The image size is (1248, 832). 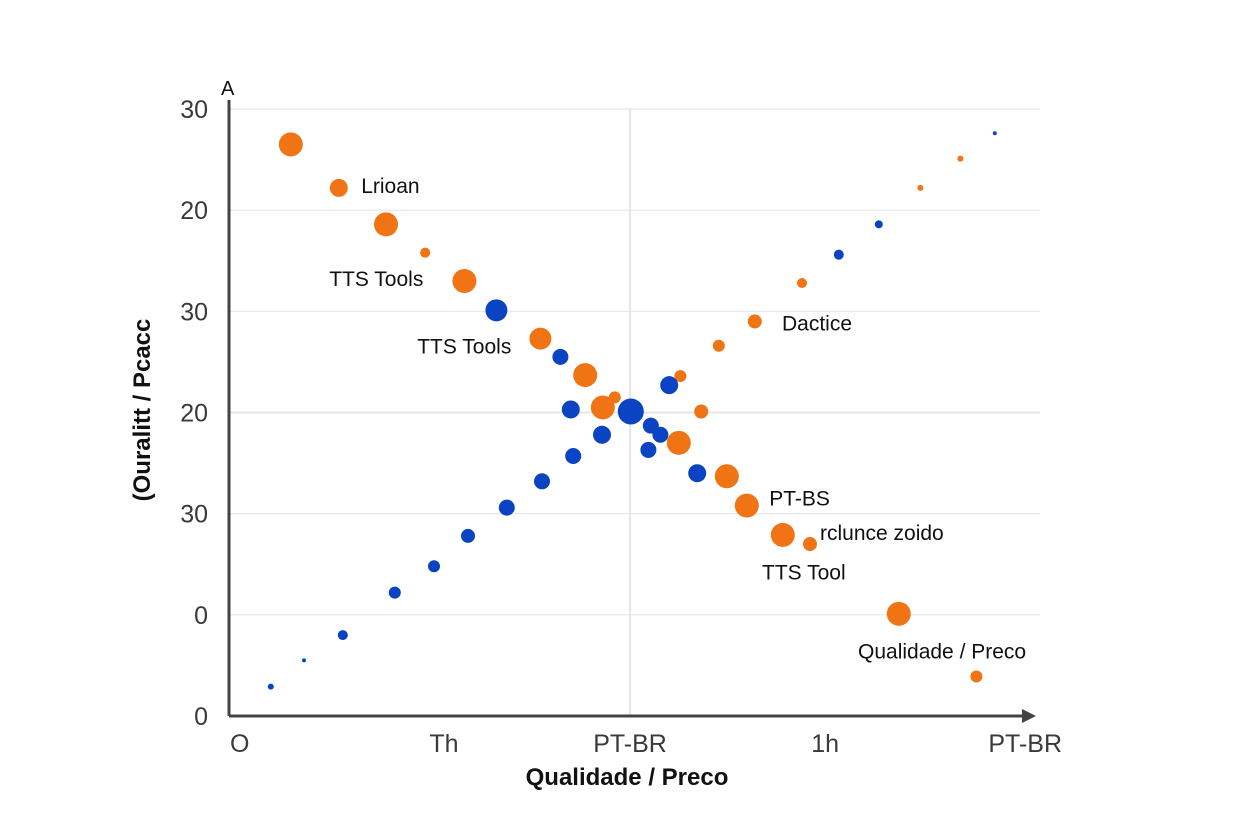 I want to click on x-tick-label: Th, so click(x=443, y=744).